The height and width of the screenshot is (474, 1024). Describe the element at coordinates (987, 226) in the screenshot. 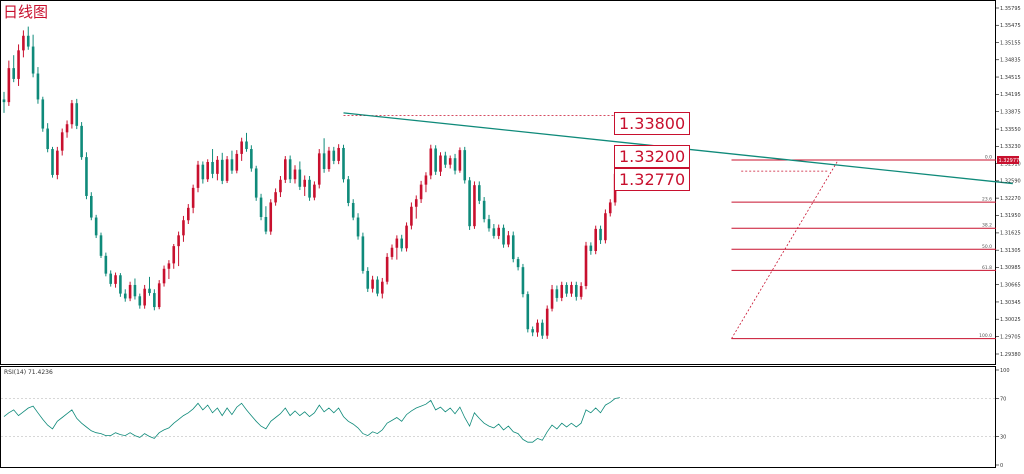

I see `fib-level-label: 38.2` at that location.